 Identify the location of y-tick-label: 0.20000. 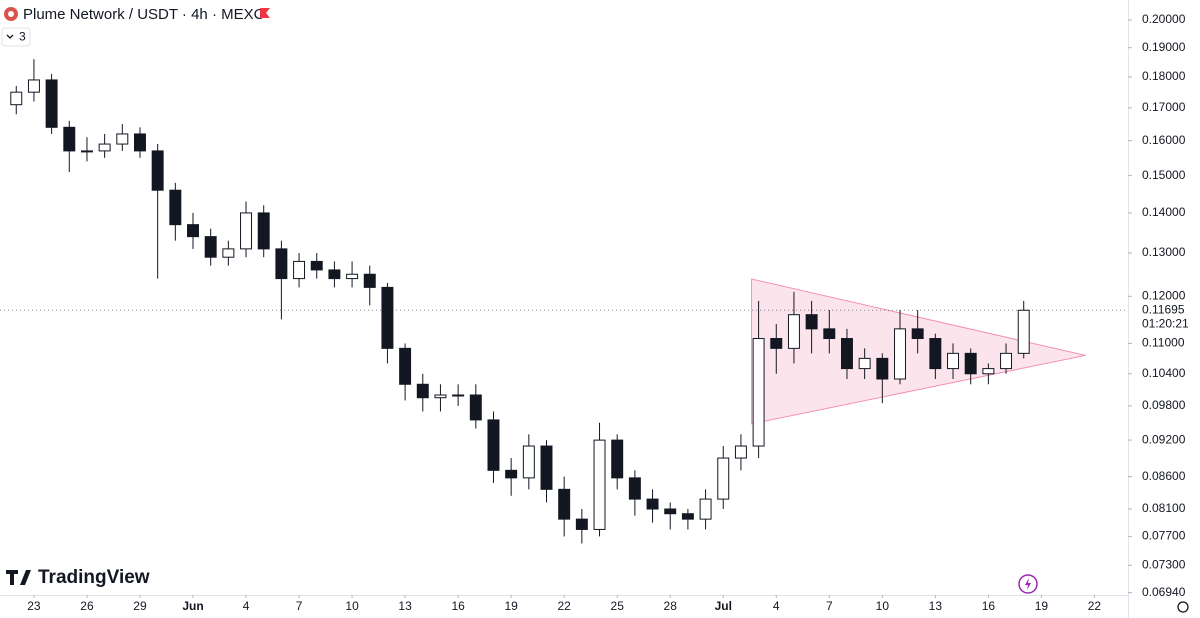
(1164, 19).